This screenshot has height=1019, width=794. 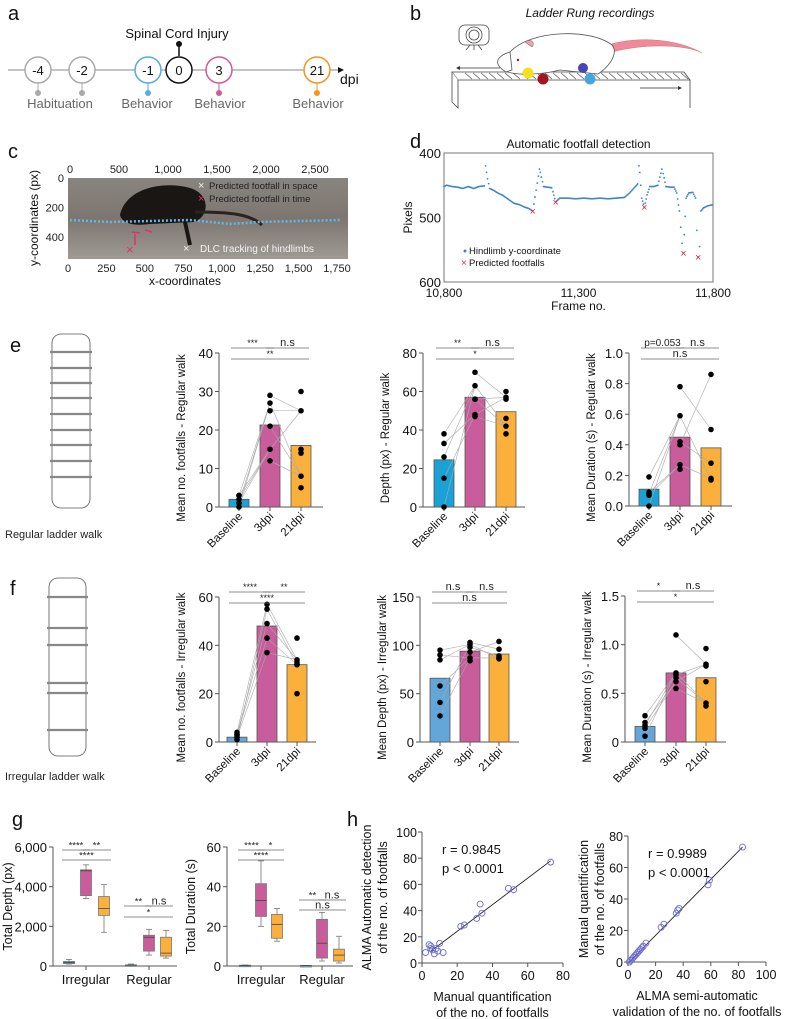 What do you see at coordinates (13, 152) in the screenshot?
I see `panel-label-c: c` at bounding box center [13, 152].